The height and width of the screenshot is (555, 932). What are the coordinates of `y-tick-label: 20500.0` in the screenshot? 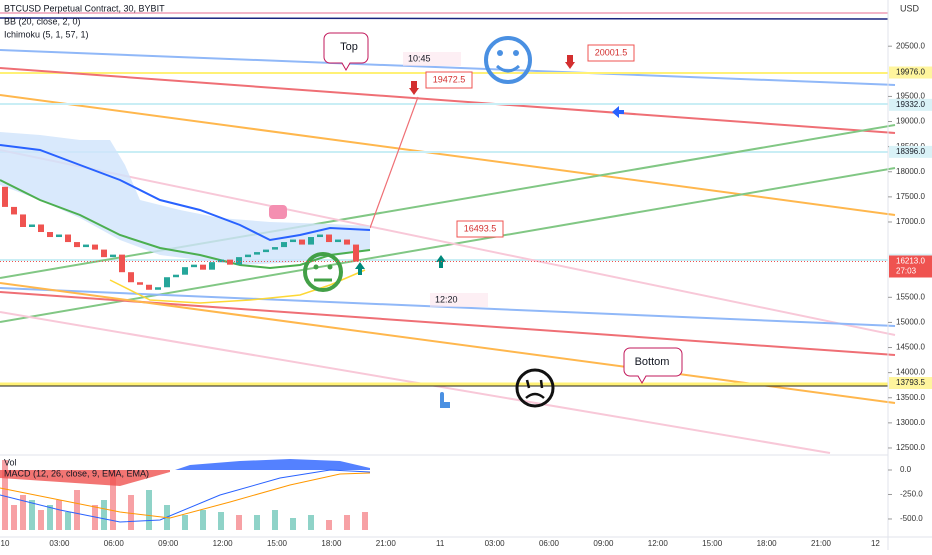 It's located at (910, 45).